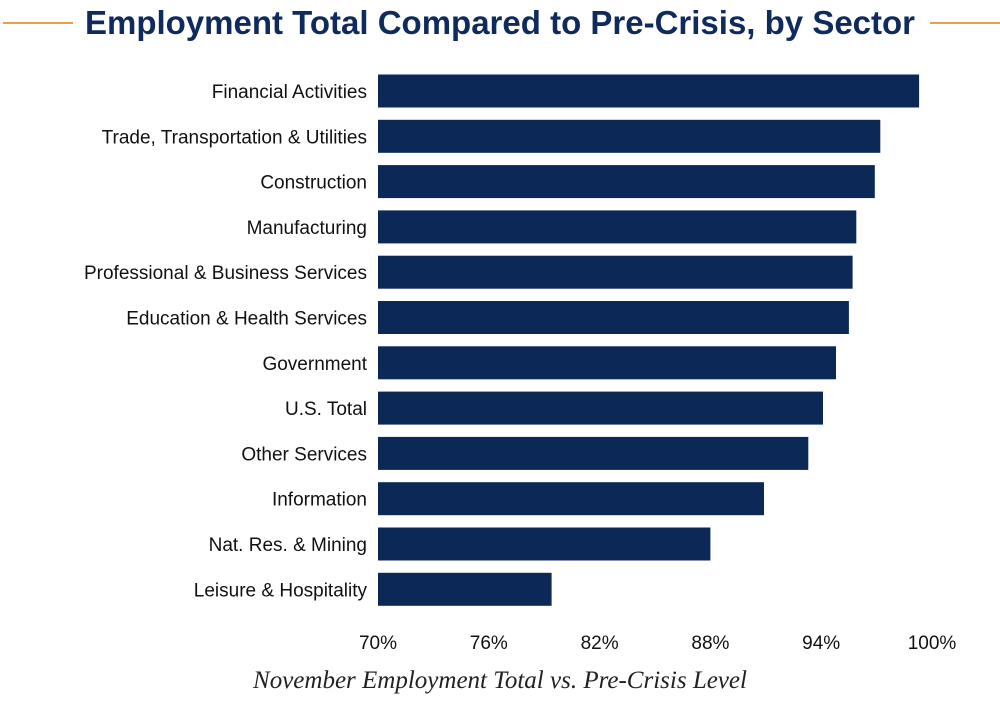  What do you see at coordinates (378, 643) in the screenshot?
I see `x-tick-label: 70%` at bounding box center [378, 643].